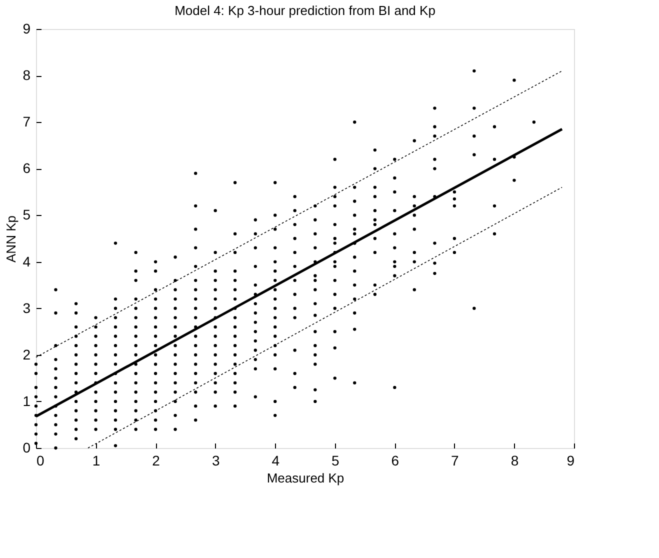 The width and height of the screenshot is (659, 558). What do you see at coordinates (26, 168) in the screenshot?
I see `y-tick-label: 6` at bounding box center [26, 168].